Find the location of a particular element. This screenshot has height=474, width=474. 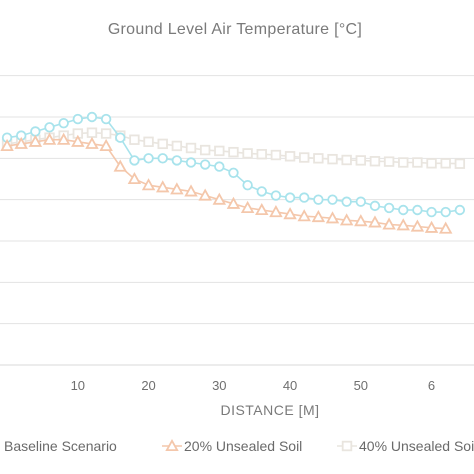

legend-label: Baseline Scenario is located at coordinates (60, 446).